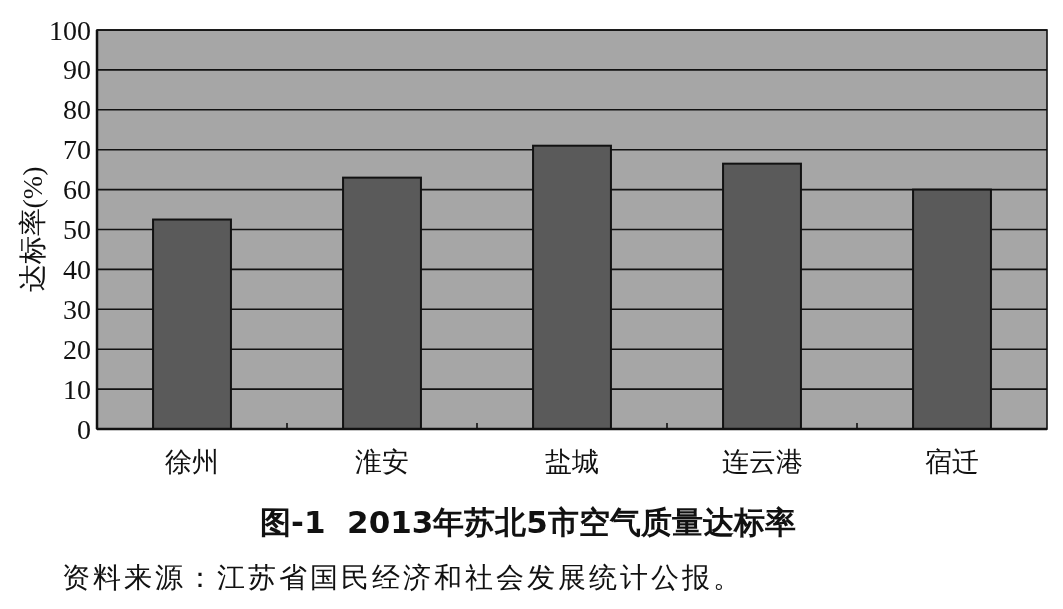  Describe the element at coordinates (403, 577) in the screenshot. I see `text: 资料来源：江苏省国民经济和社会发展统计公报。` at that location.